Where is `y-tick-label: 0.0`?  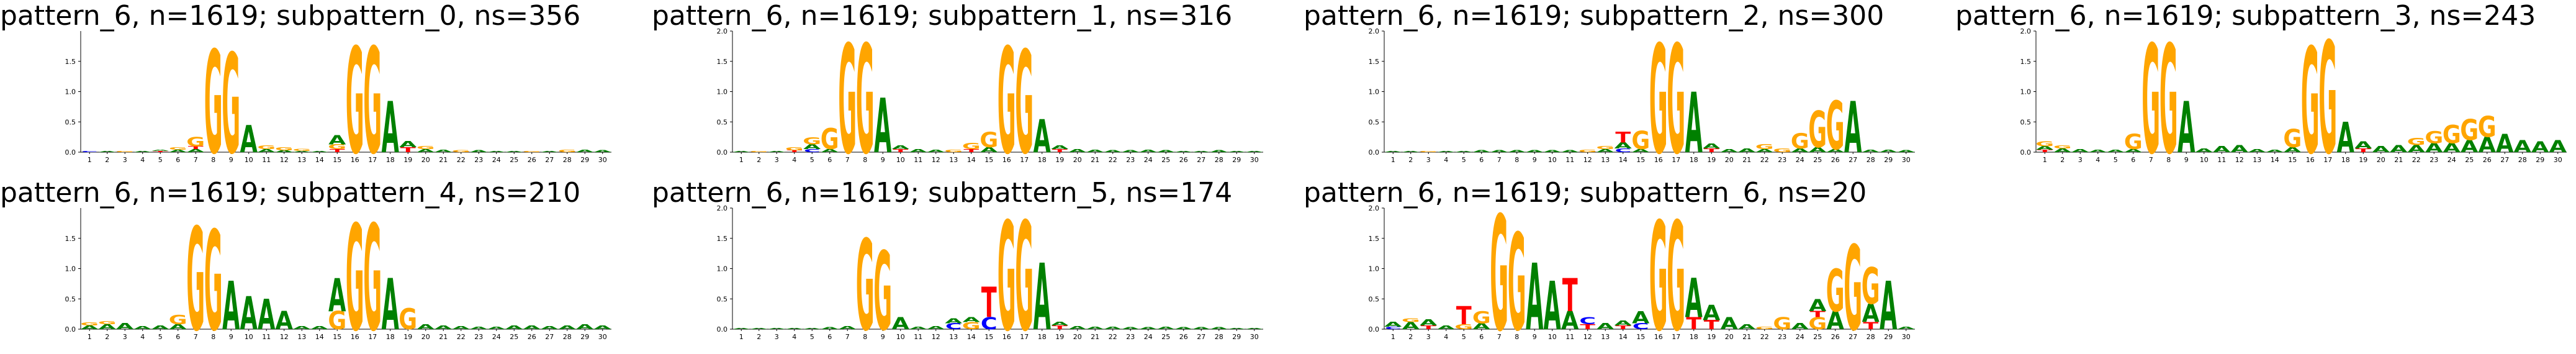 y-tick-label: 0.0 is located at coordinates (1374, 152).